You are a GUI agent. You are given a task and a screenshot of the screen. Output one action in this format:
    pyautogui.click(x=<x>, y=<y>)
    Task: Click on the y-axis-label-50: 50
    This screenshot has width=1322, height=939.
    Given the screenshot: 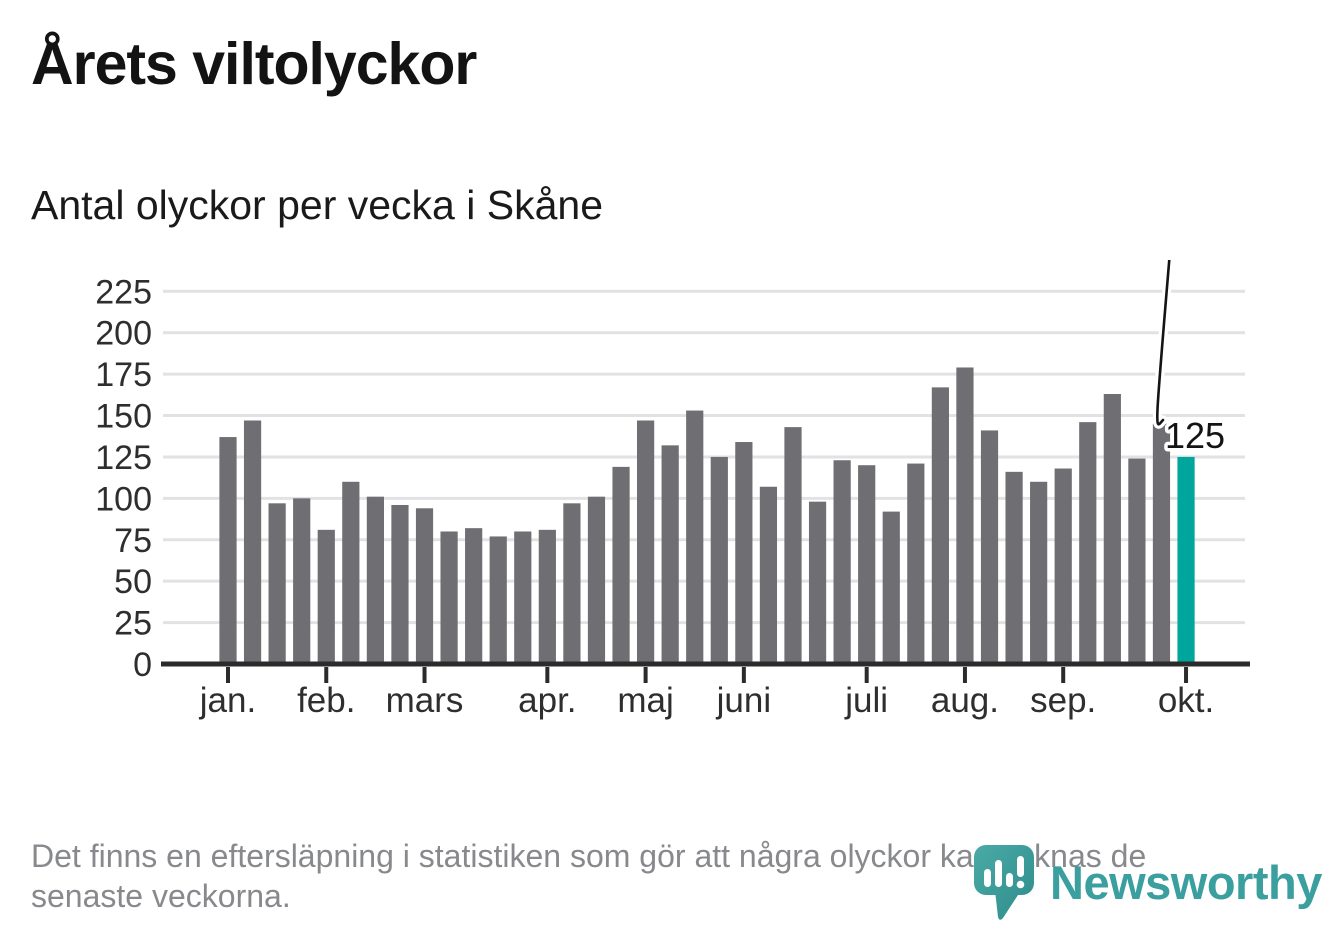 What is the action you would take?
    pyautogui.click(x=133, y=582)
    